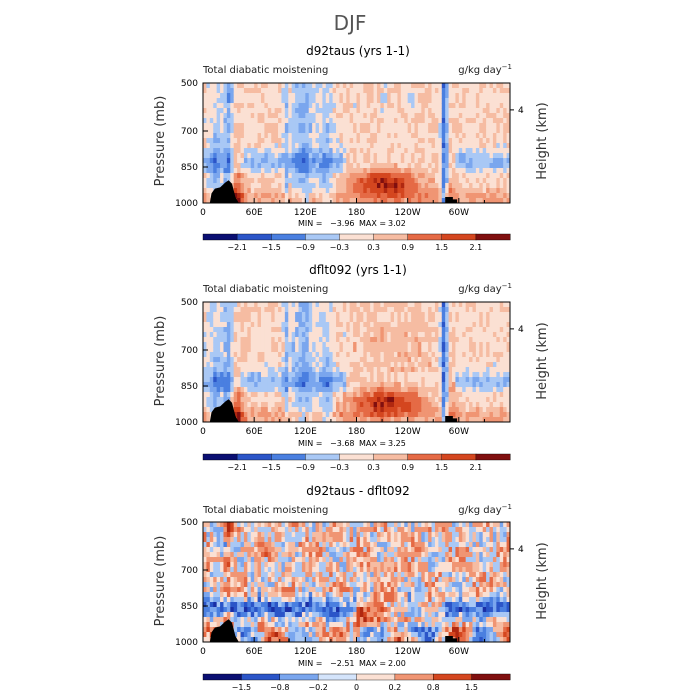 The image size is (700, 700). What do you see at coordinates (189, 84) in the screenshot?
I see `y-tick-label: 500` at bounding box center [189, 84].